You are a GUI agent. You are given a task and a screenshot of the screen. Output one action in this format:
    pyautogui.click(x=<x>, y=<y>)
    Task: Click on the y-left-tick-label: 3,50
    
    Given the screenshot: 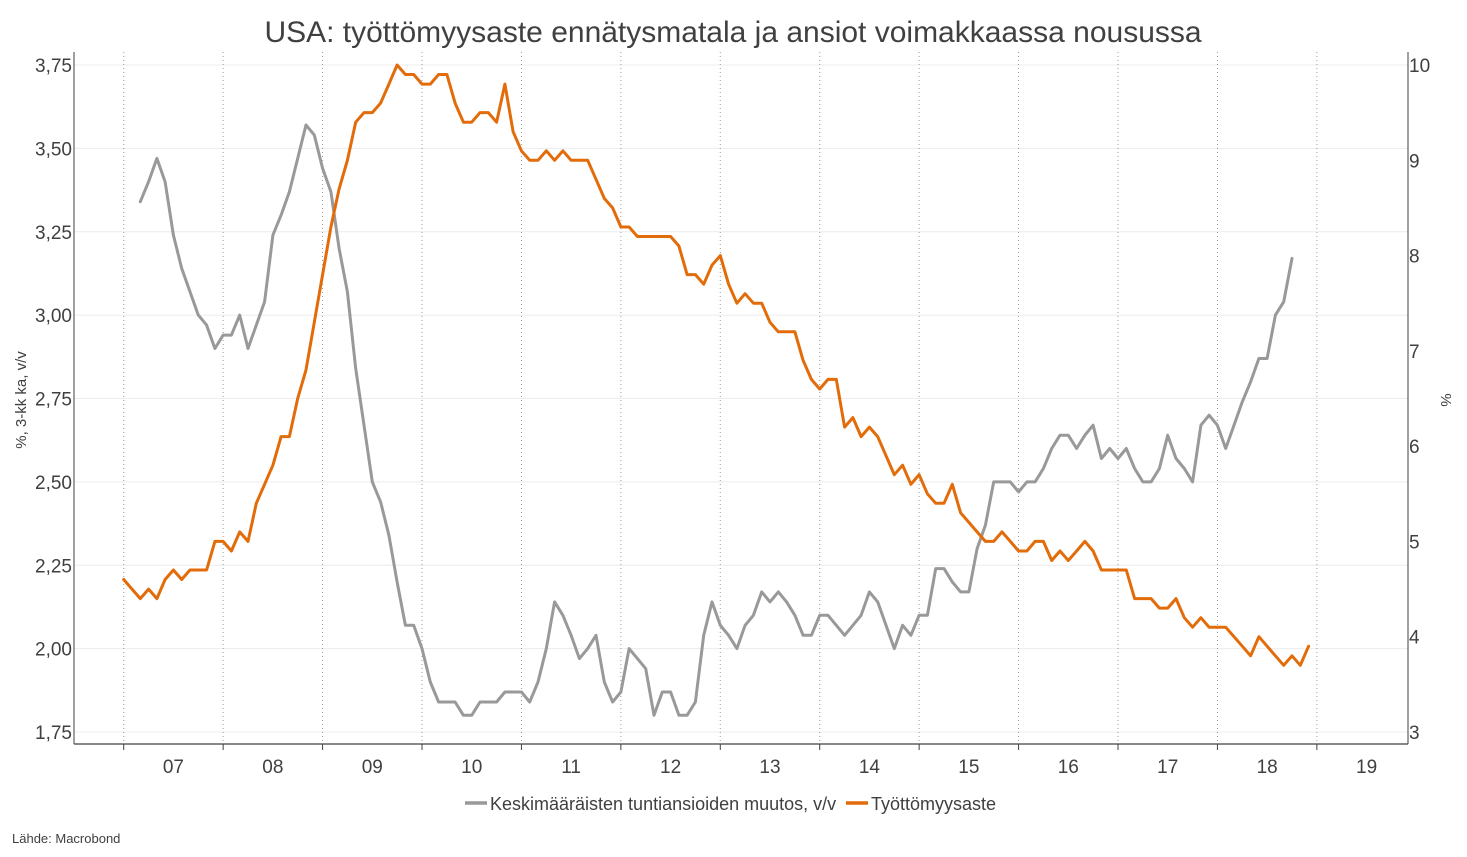 What is the action you would take?
    pyautogui.click(x=53, y=149)
    